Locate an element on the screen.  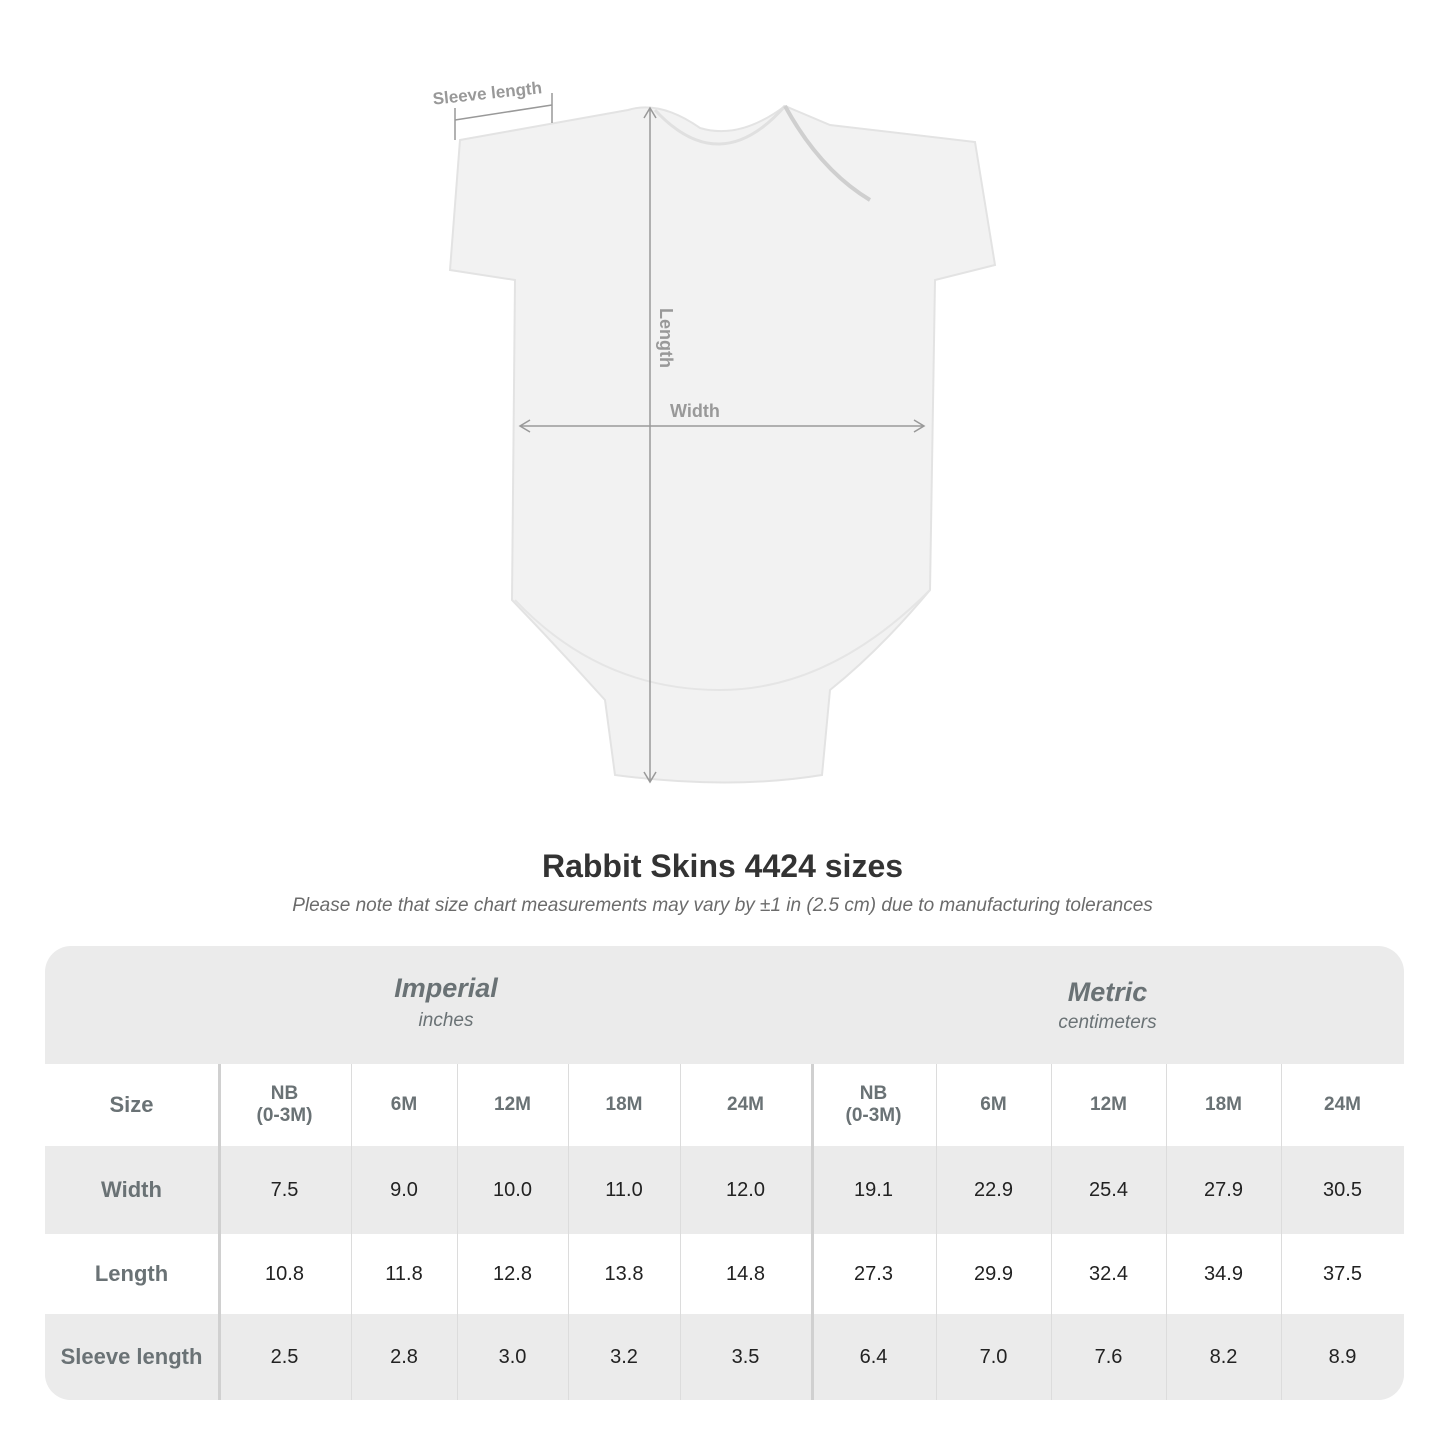
metric-value: 22.9 is located at coordinates (993, 1189).